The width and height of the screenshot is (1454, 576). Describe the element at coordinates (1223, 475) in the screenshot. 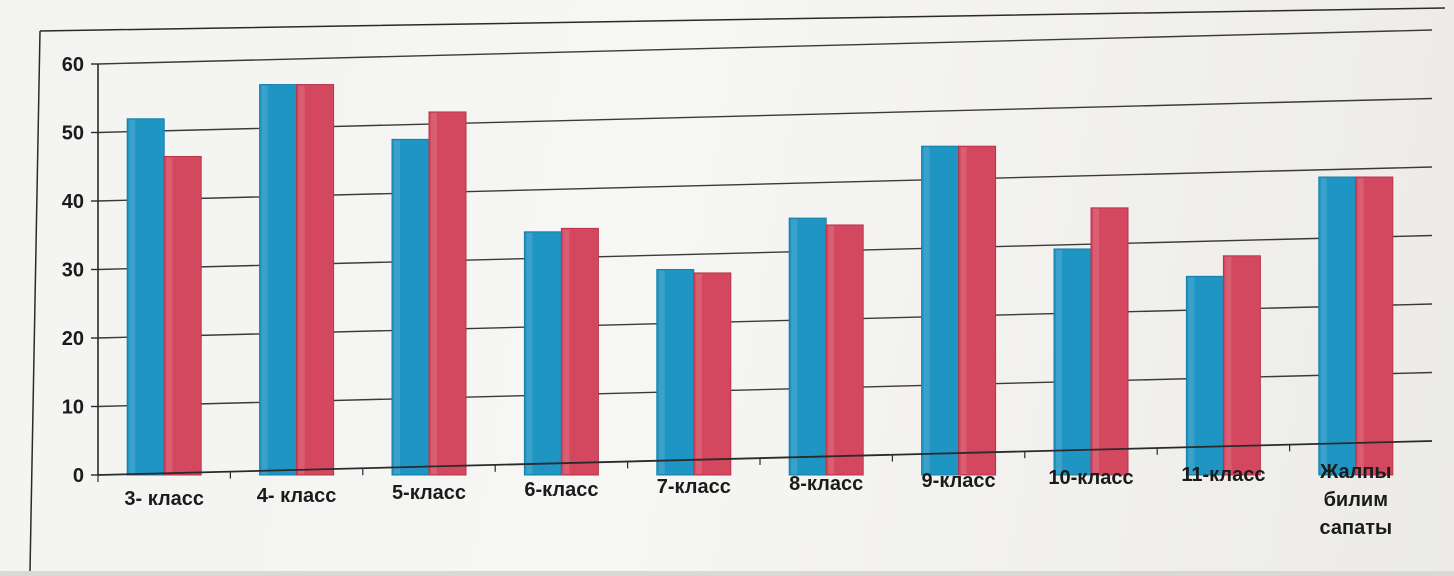

I see `x-tick-label: 11-класс` at that location.